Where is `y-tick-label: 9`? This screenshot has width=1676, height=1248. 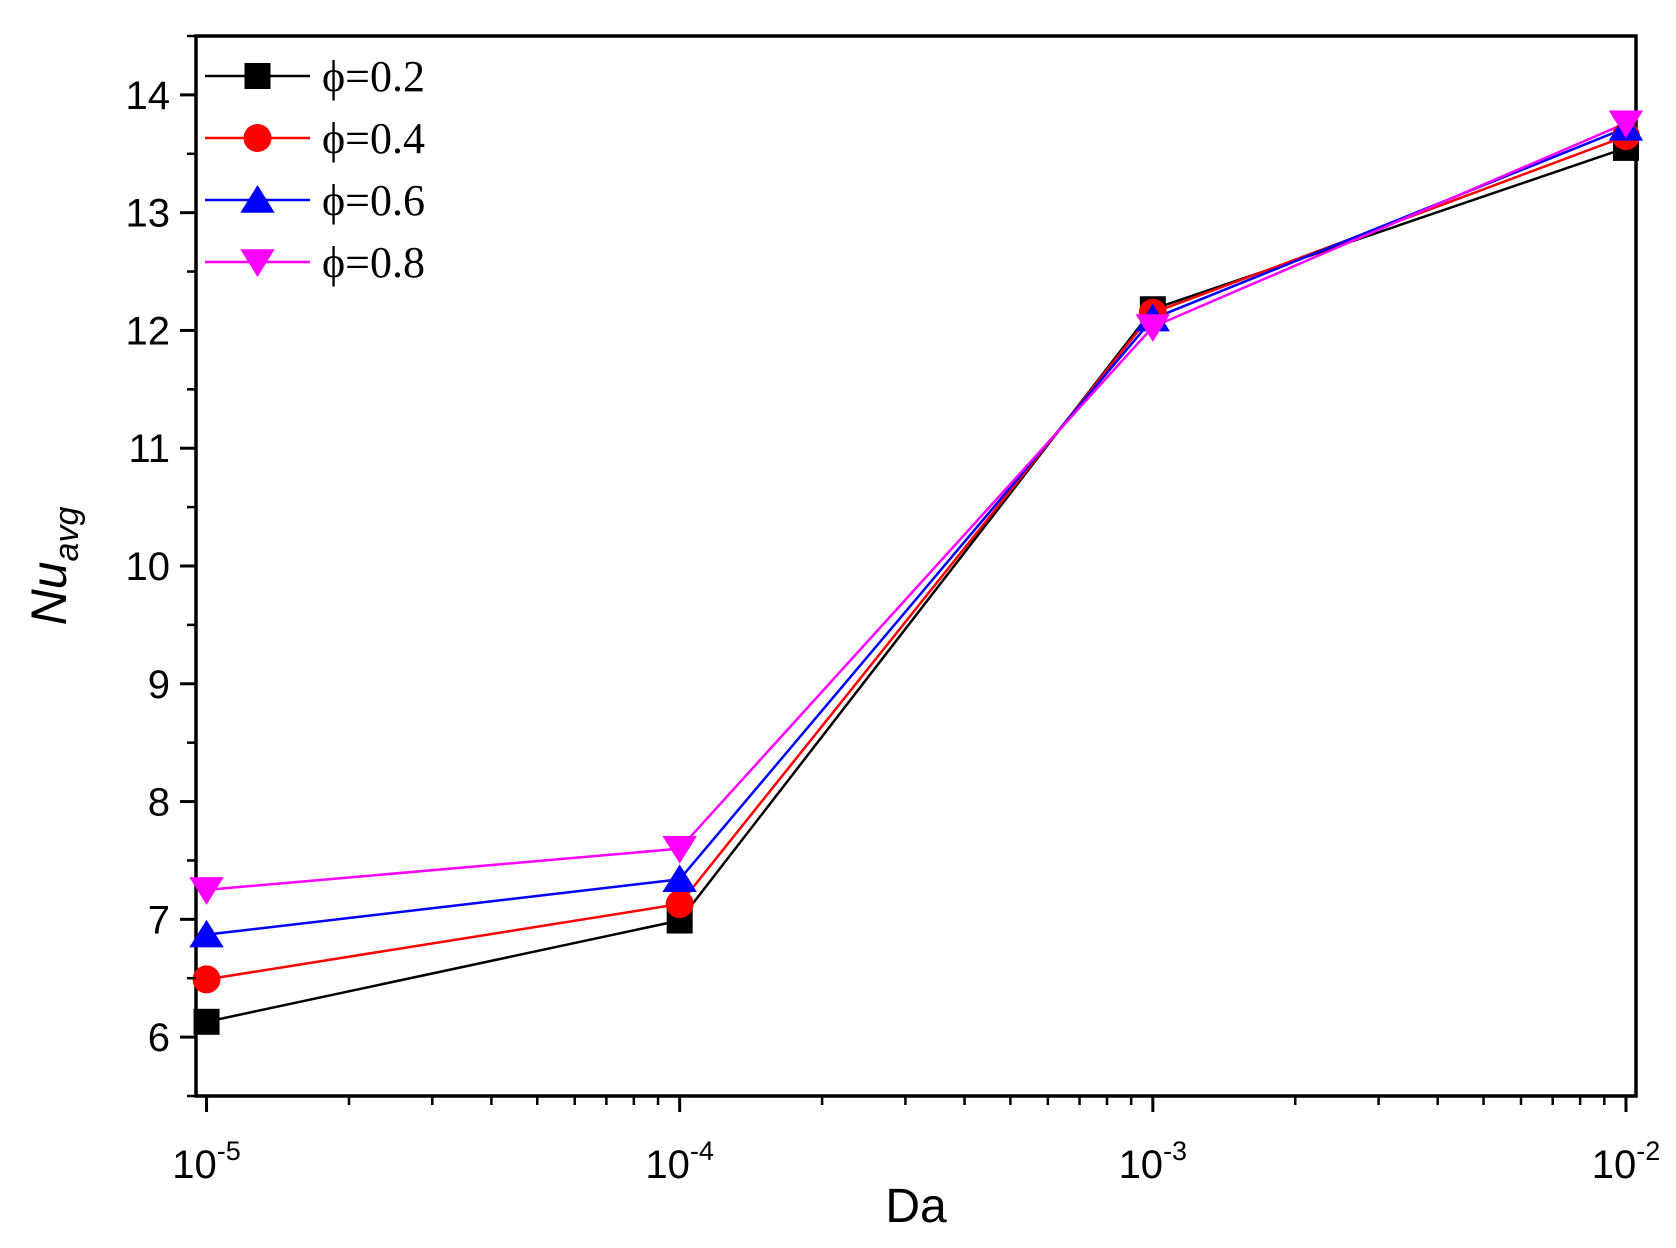
y-tick-label: 9 is located at coordinates (159, 685).